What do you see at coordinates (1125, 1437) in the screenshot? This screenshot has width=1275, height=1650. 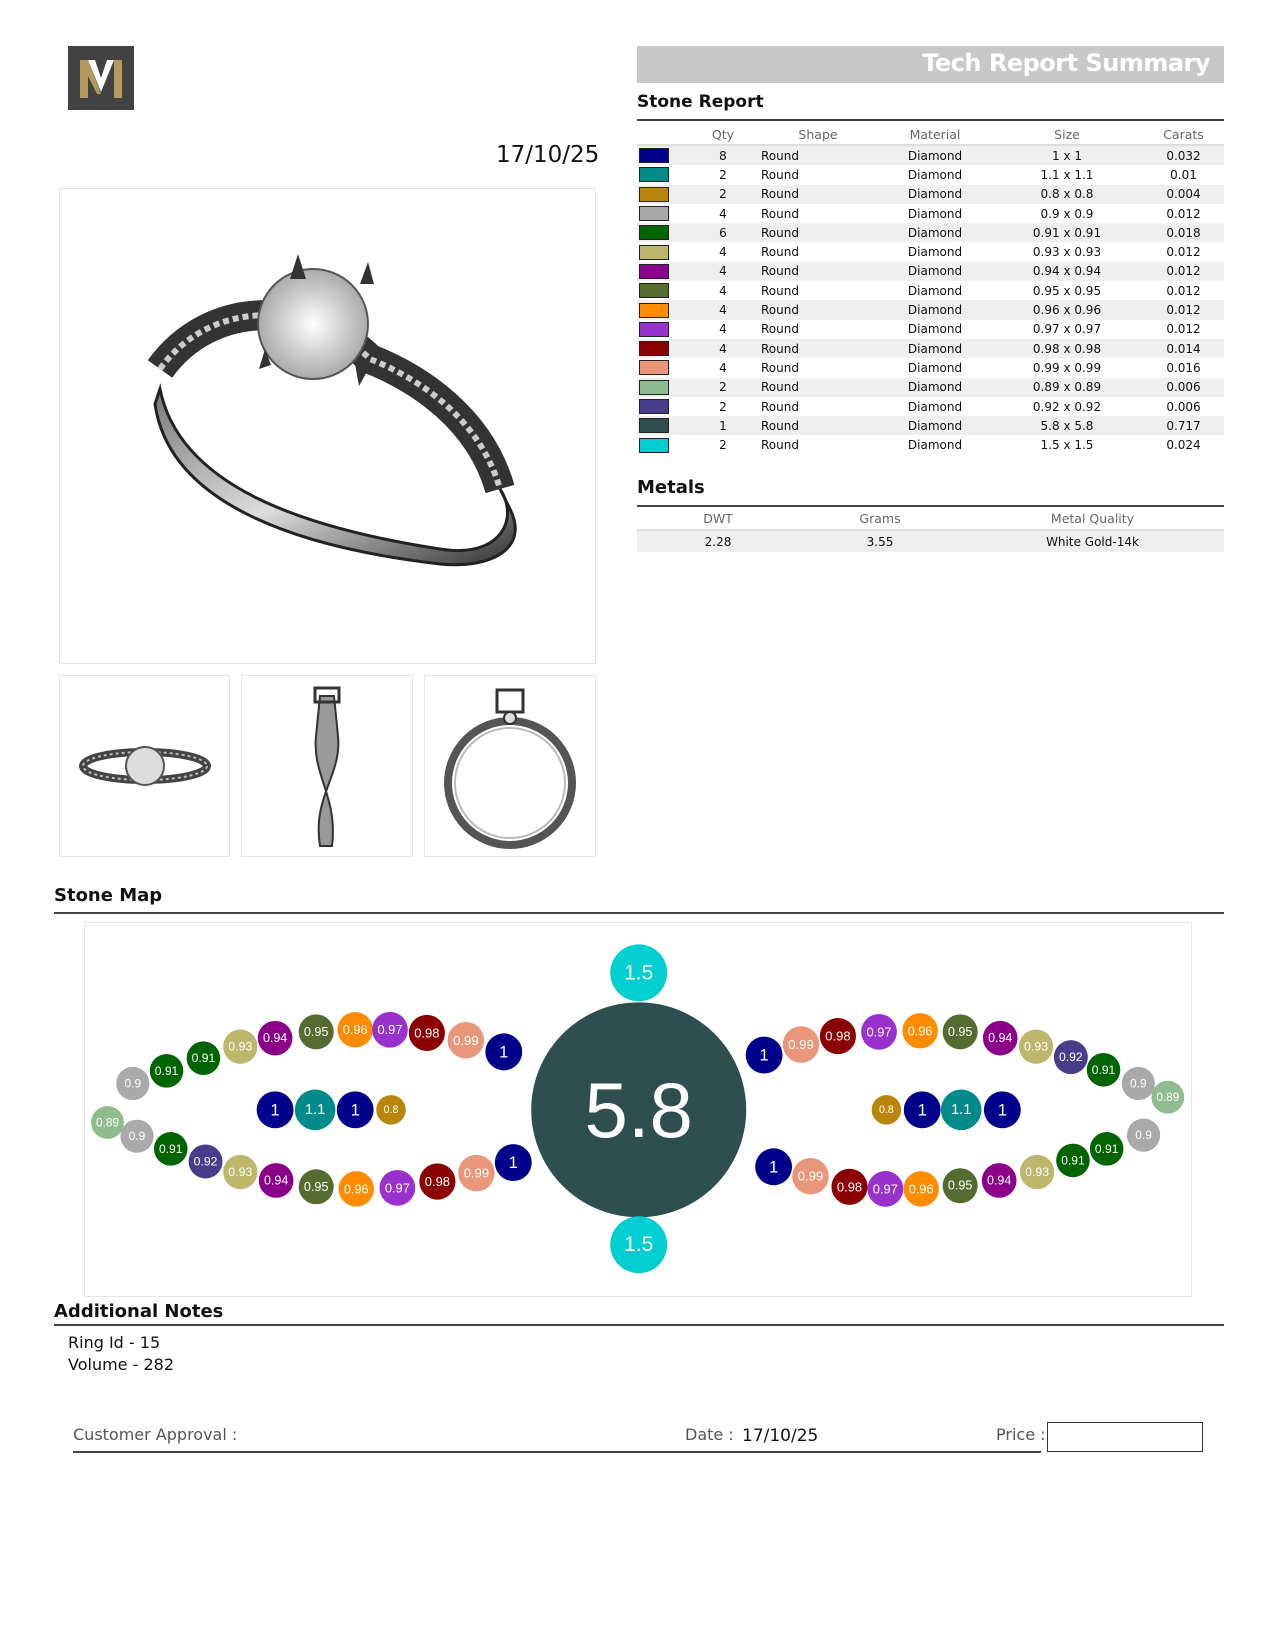 I see `price-field` at bounding box center [1125, 1437].